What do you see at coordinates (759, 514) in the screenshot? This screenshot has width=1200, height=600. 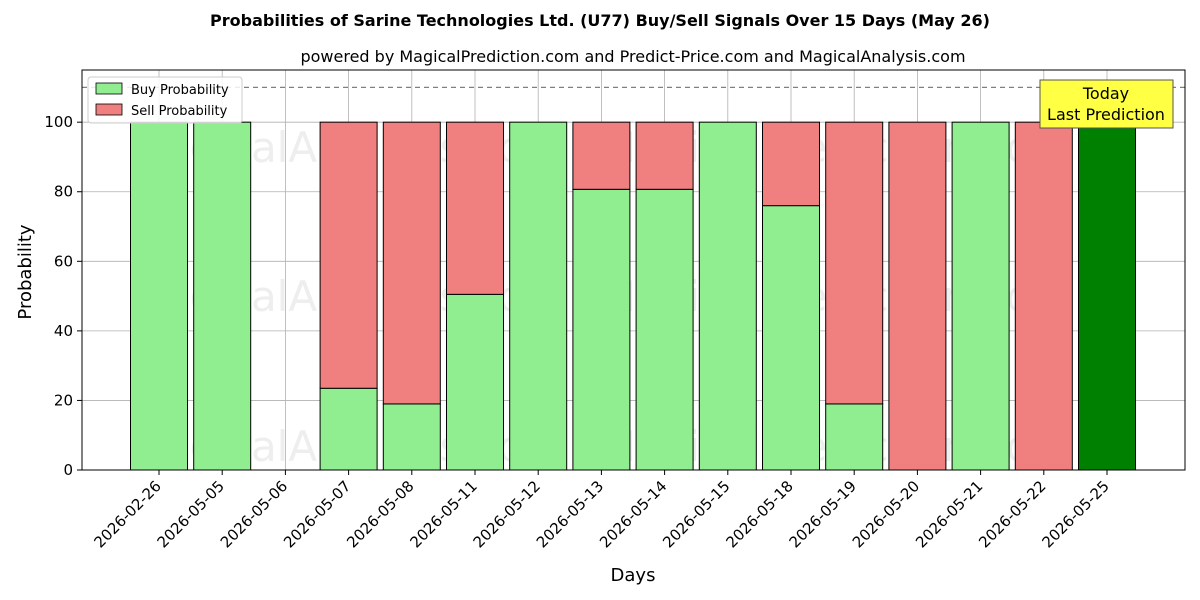 I see `x-tick-label: 2026-05-18` at bounding box center [759, 514].